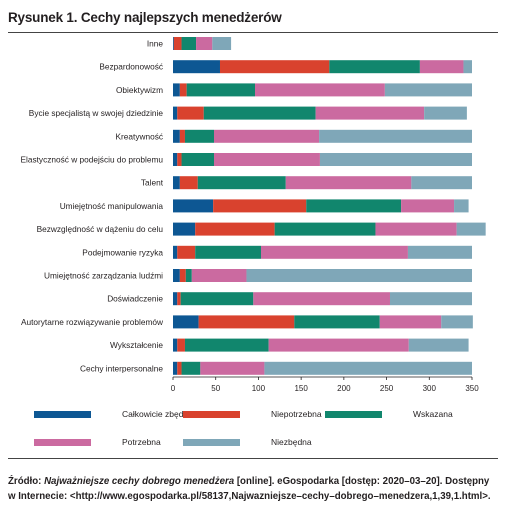  I want to click on legend-item-calkowicie-zbedna: Całkowicie zbędna, so click(113, 414).